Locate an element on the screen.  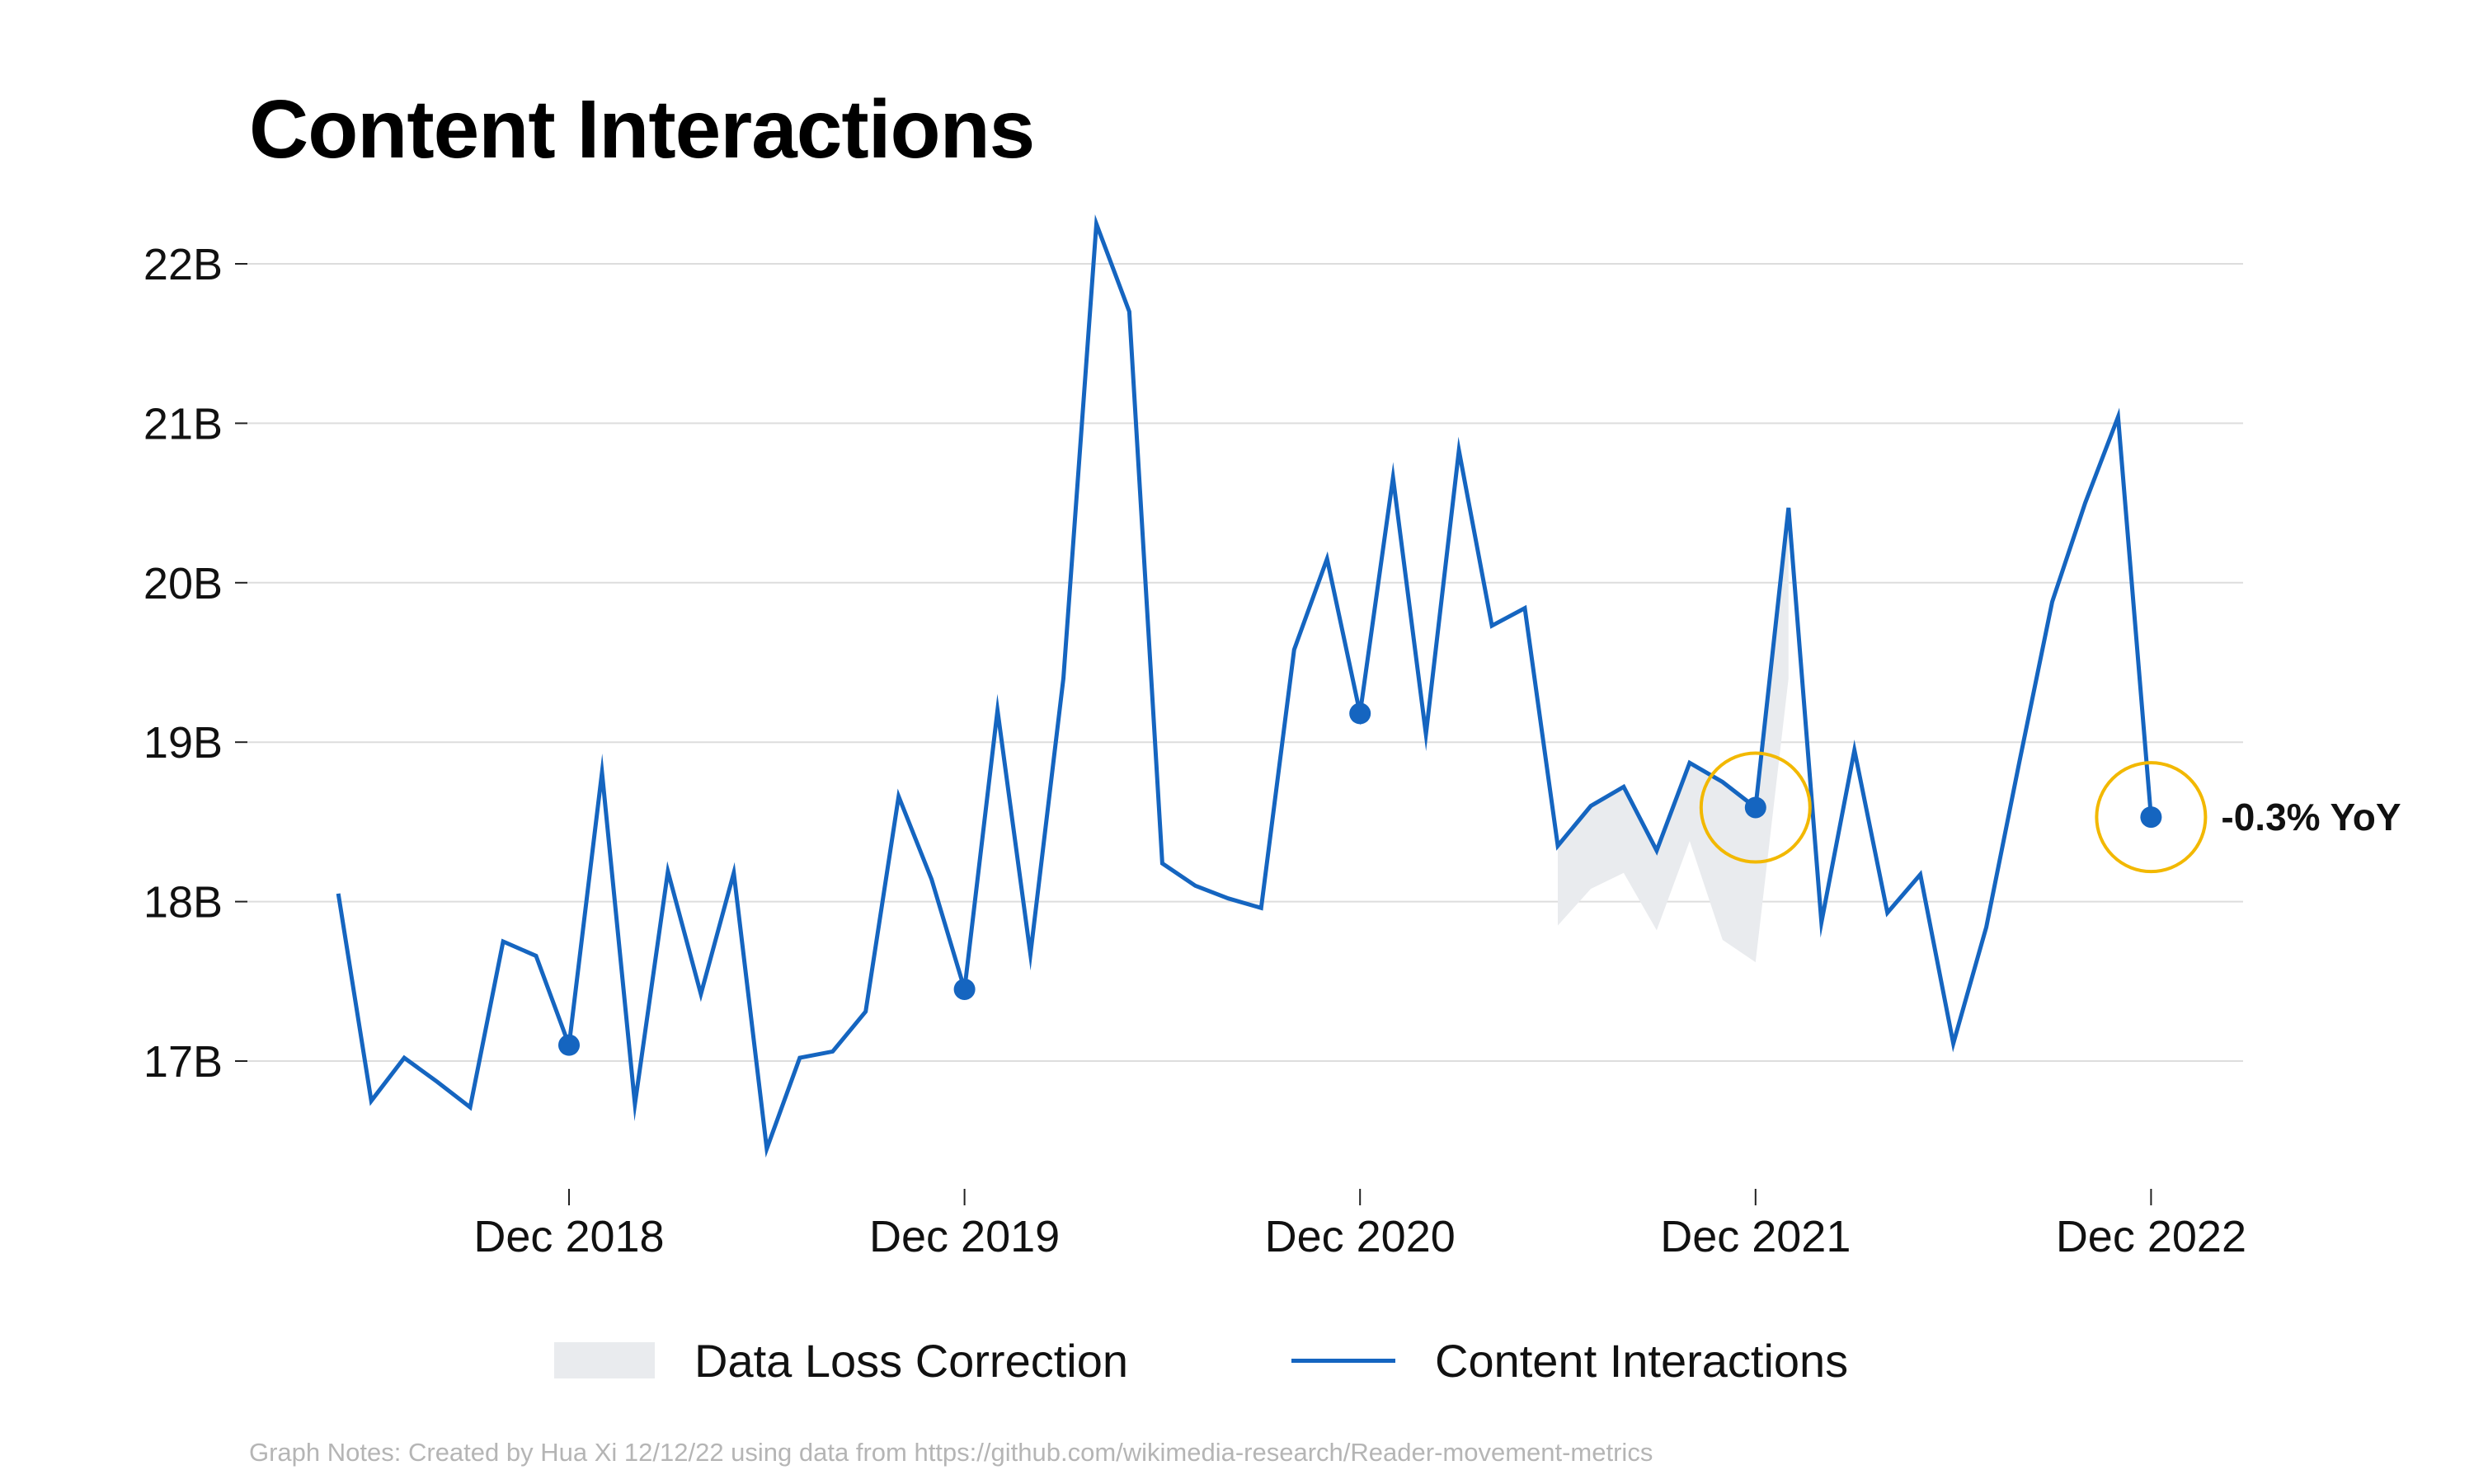
xtick-label: Dec 2021 is located at coordinates (1755, 1236).